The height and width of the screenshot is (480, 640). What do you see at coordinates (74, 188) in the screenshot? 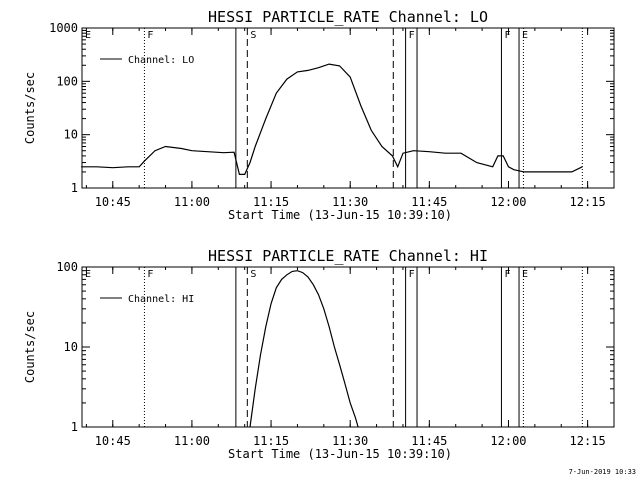
I see `p1-y-tick-label: 1` at bounding box center [74, 188].